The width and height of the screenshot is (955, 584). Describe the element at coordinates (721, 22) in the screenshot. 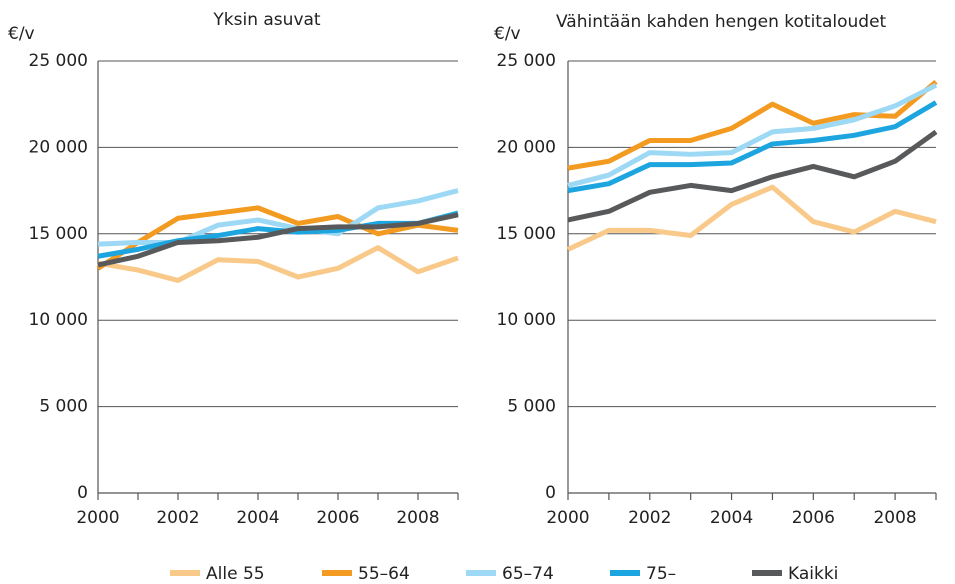

I see `chart-title: Vähintään kahden hengen kotitaloudet` at that location.